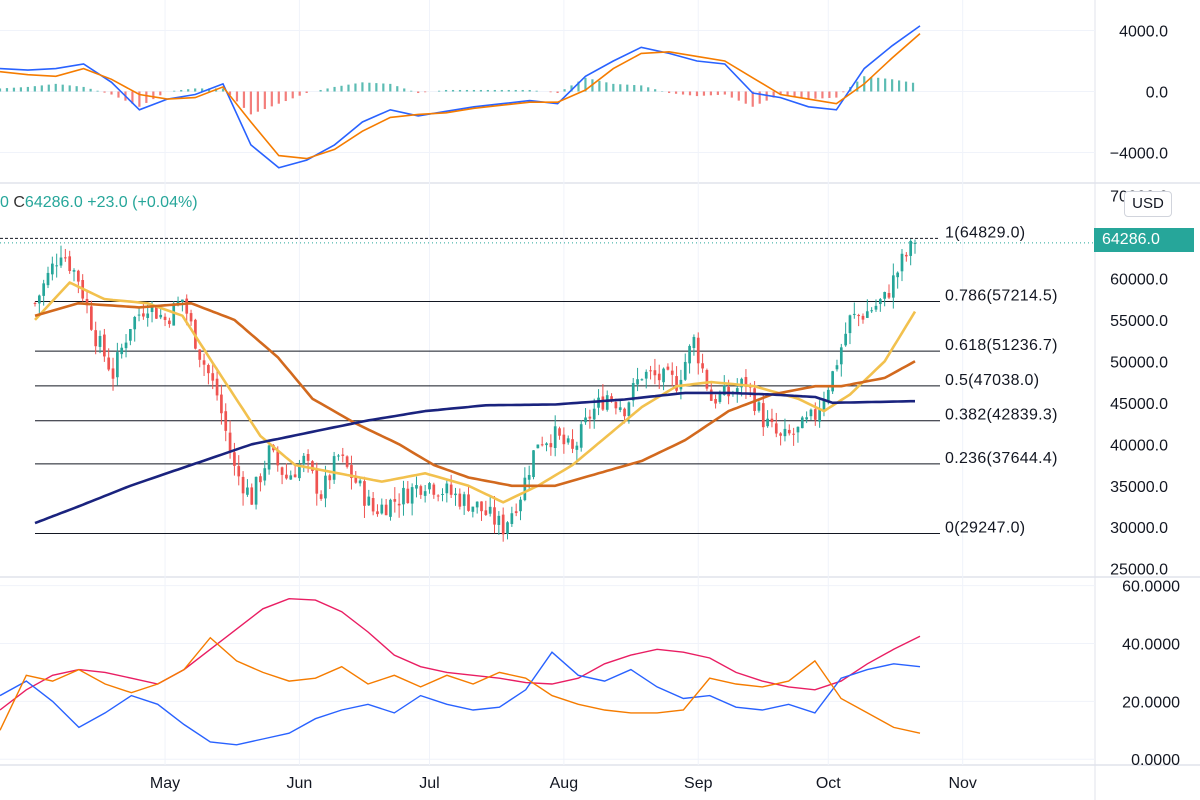  Describe the element at coordinates (1139, 528) in the screenshot. I see `price-tick-label: 30000.0` at that location.